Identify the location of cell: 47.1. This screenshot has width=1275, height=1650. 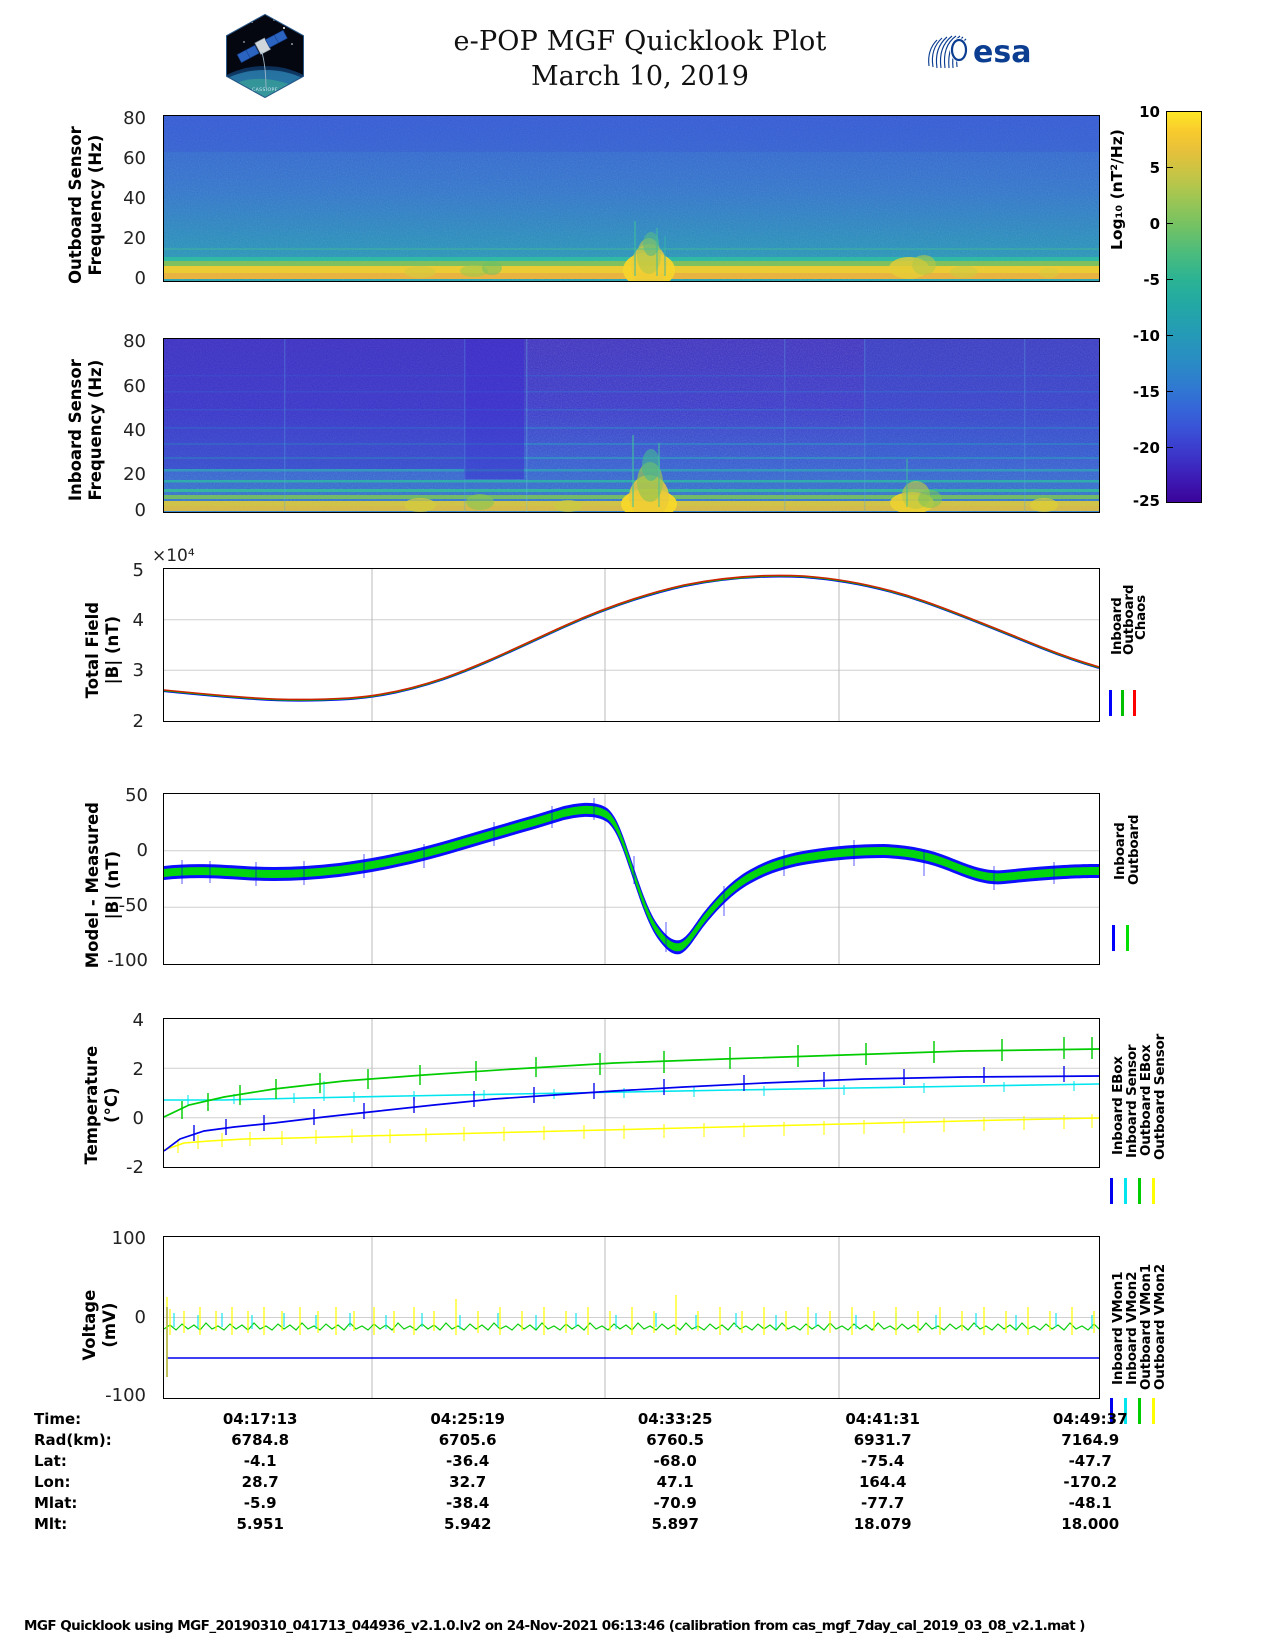
(675, 1481).